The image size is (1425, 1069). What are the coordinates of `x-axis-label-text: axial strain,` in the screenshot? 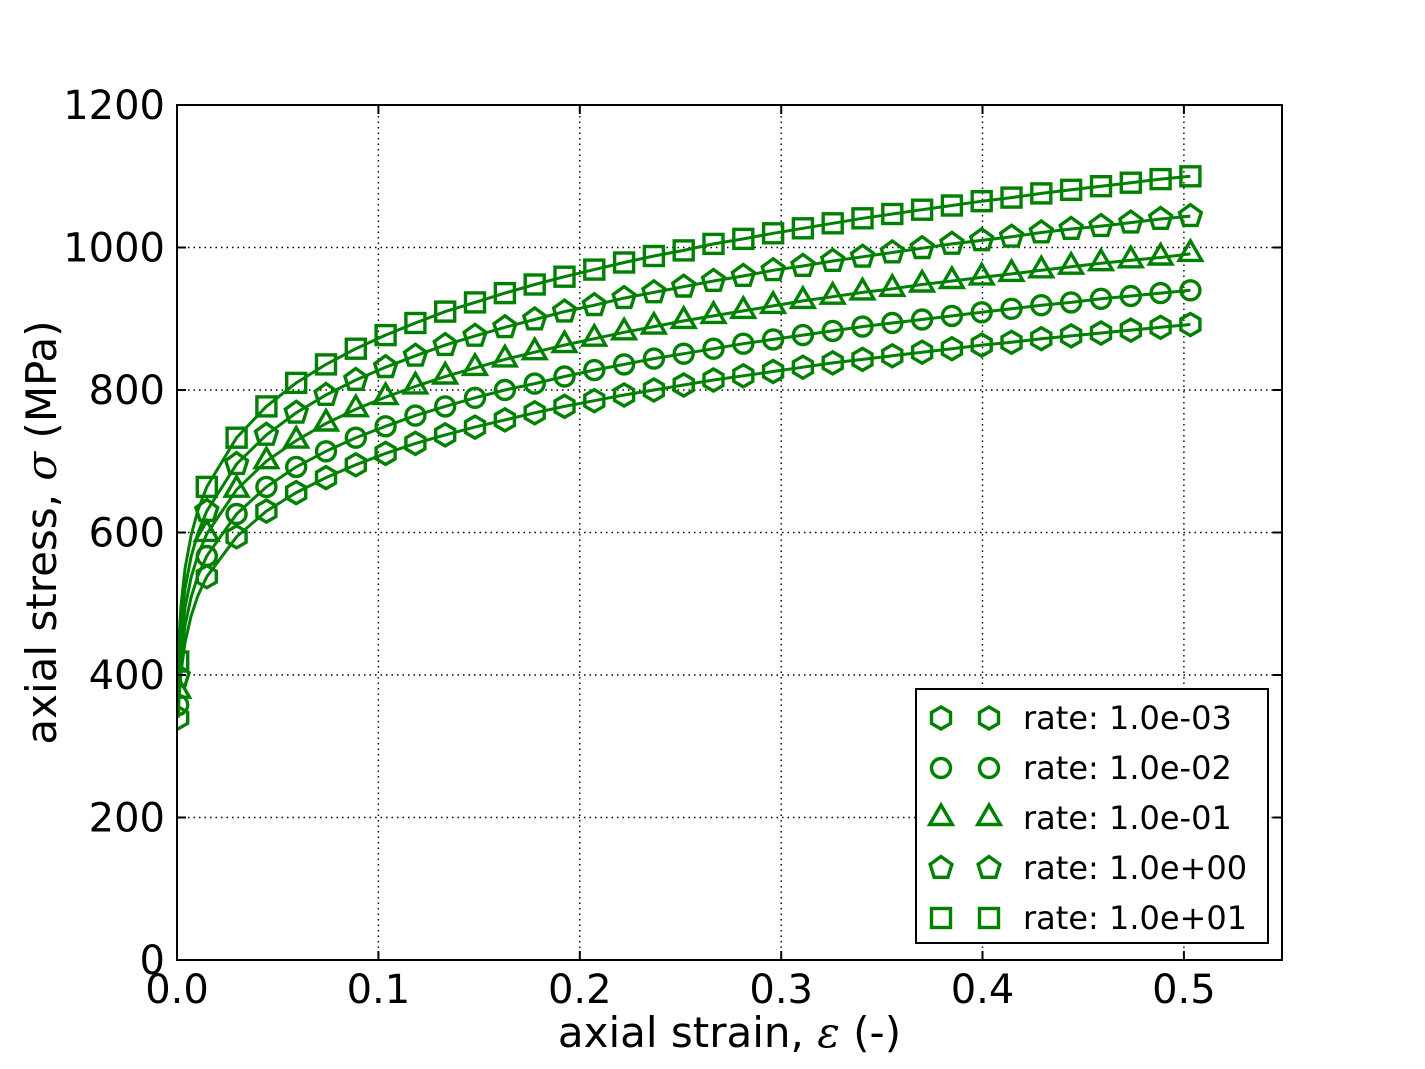 It's located at (687, 1032).